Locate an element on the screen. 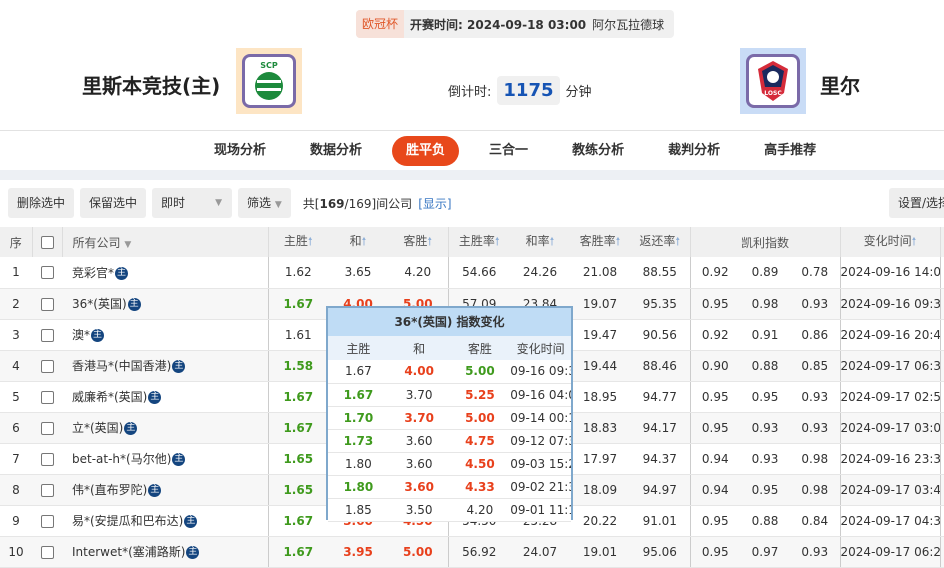 The image size is (944, 568). company-name: 香港马*(中国香港) is located at coordinates (122, 366).